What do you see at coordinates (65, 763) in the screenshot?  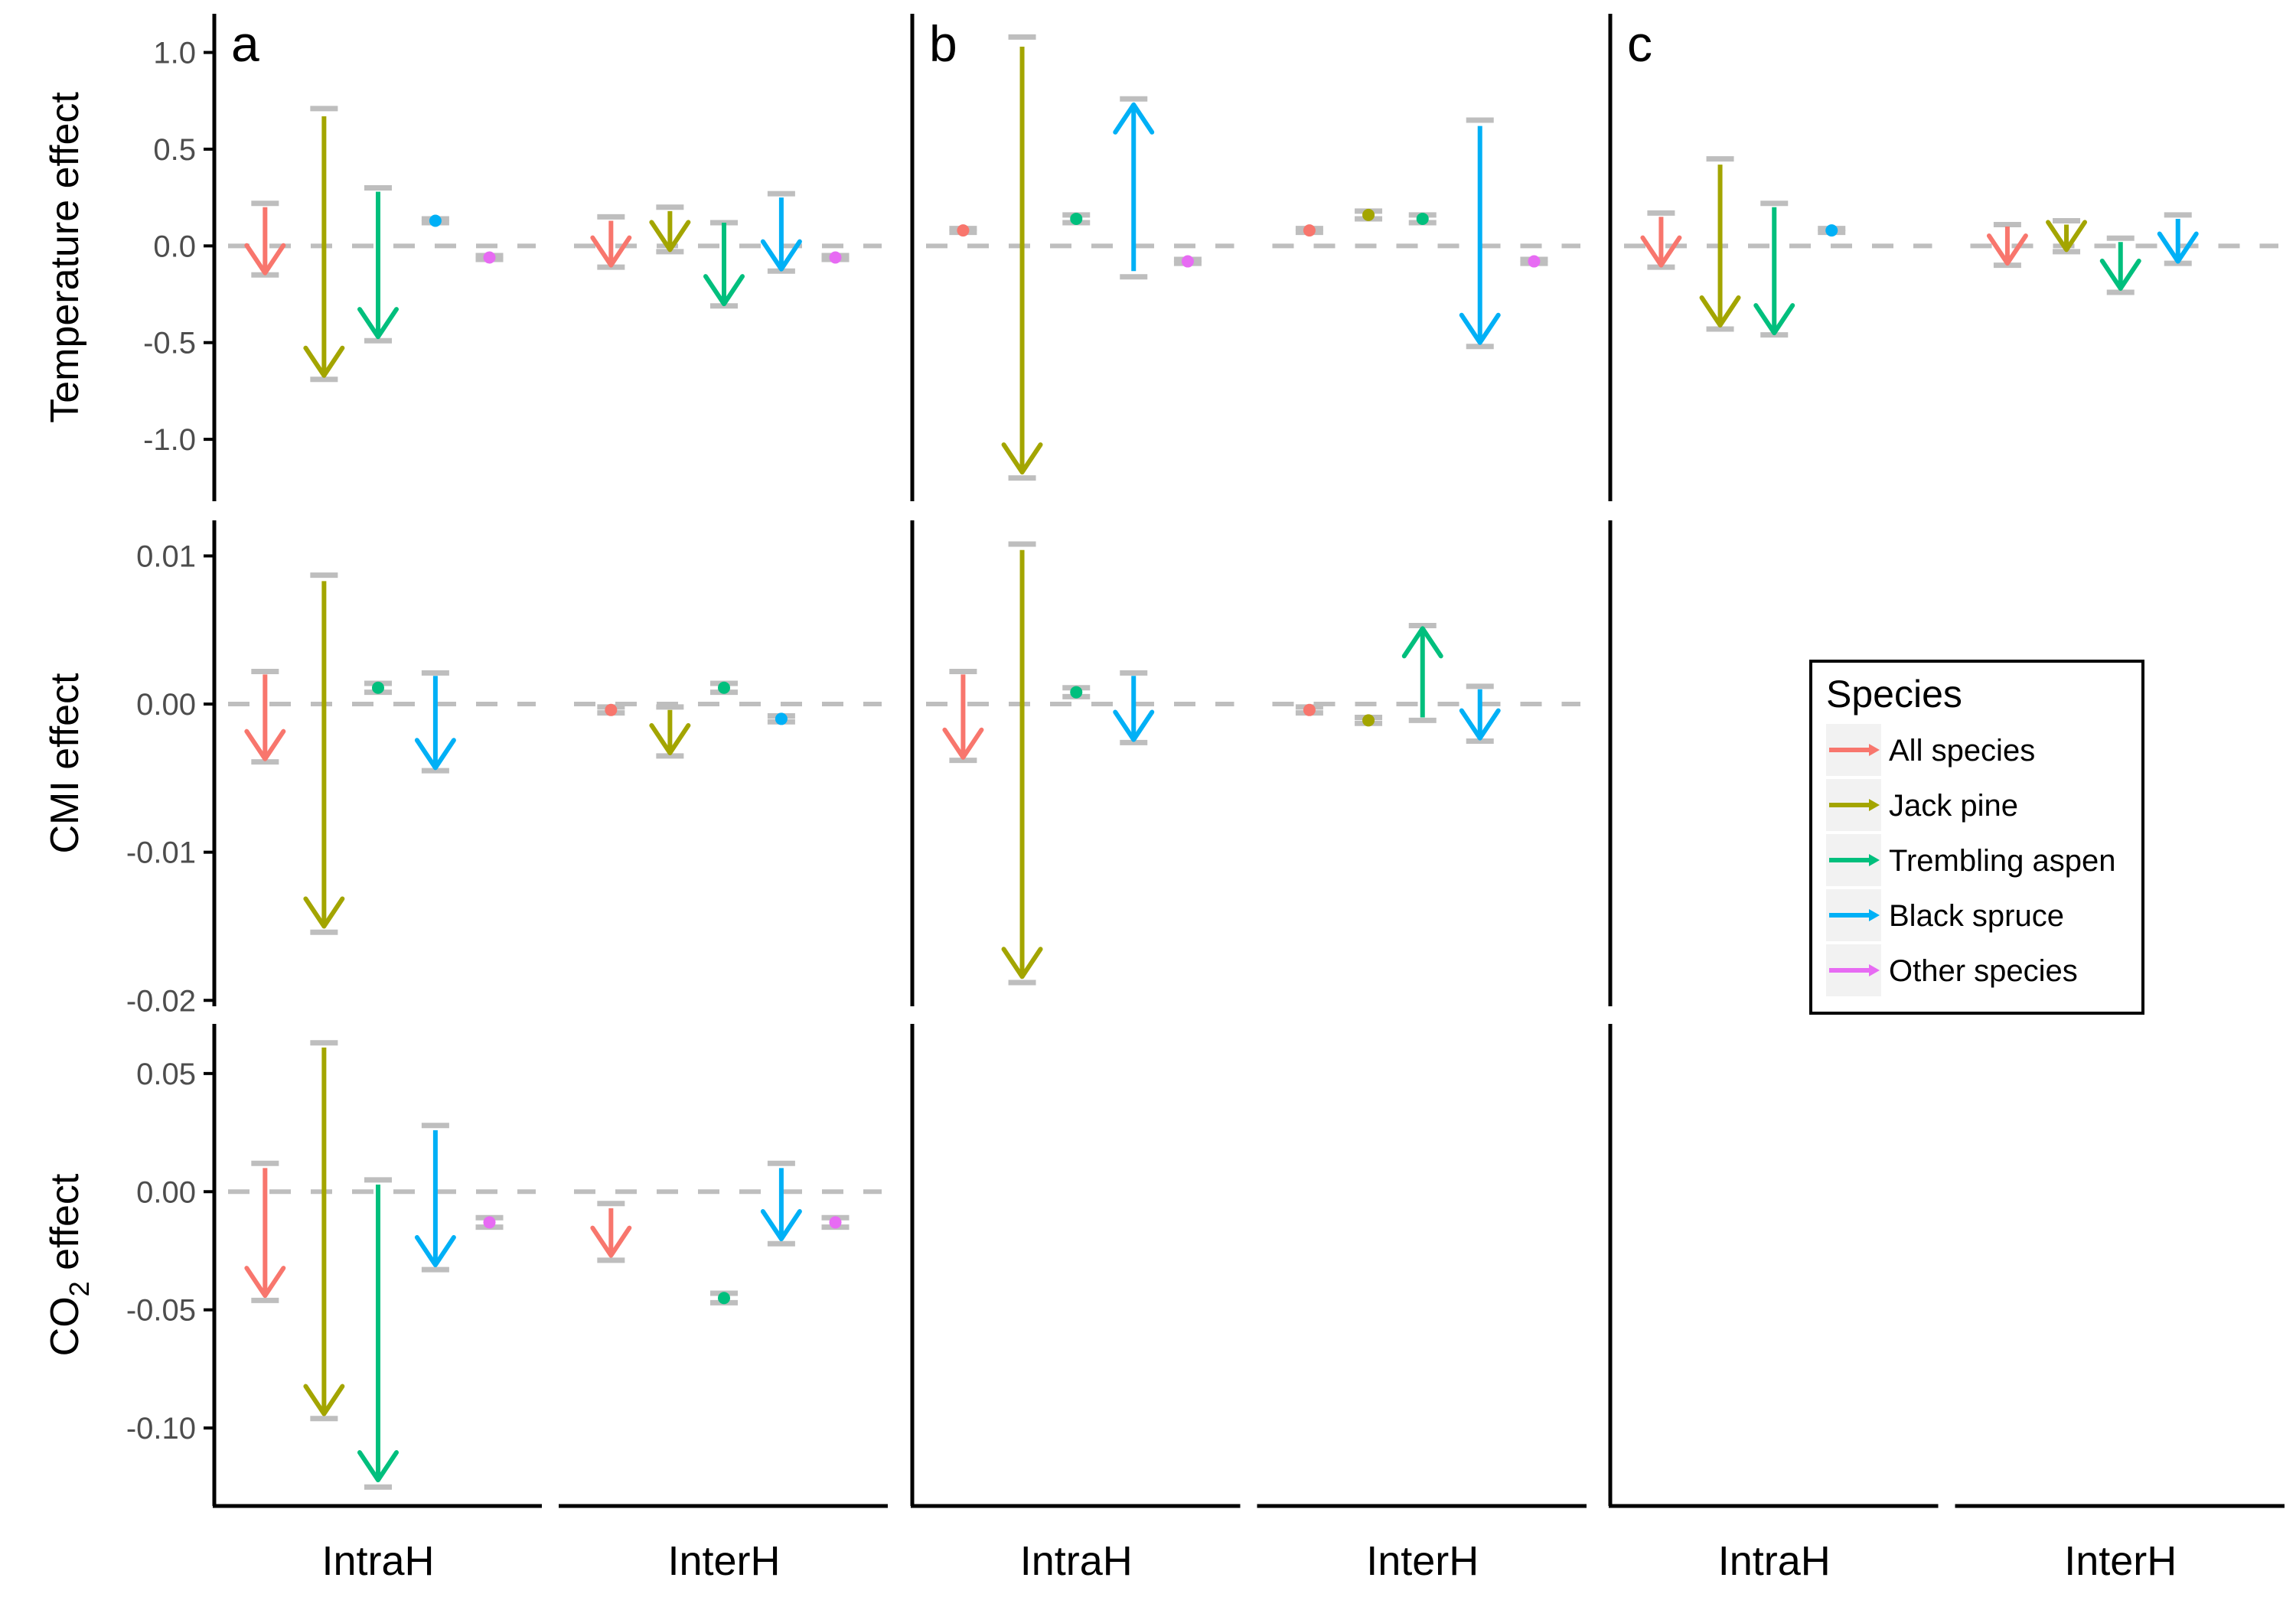 I see `y-axis-label: CMI effect` at bounding box center [65, 763].